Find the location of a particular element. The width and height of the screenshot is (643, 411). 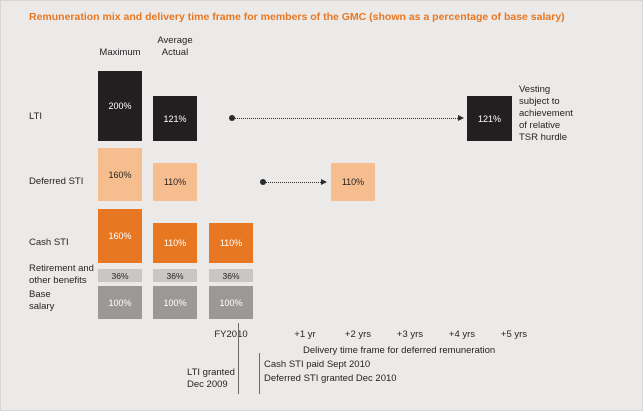

timeline-label-plus2: +2 yrs is located at coordinates (358, 334).